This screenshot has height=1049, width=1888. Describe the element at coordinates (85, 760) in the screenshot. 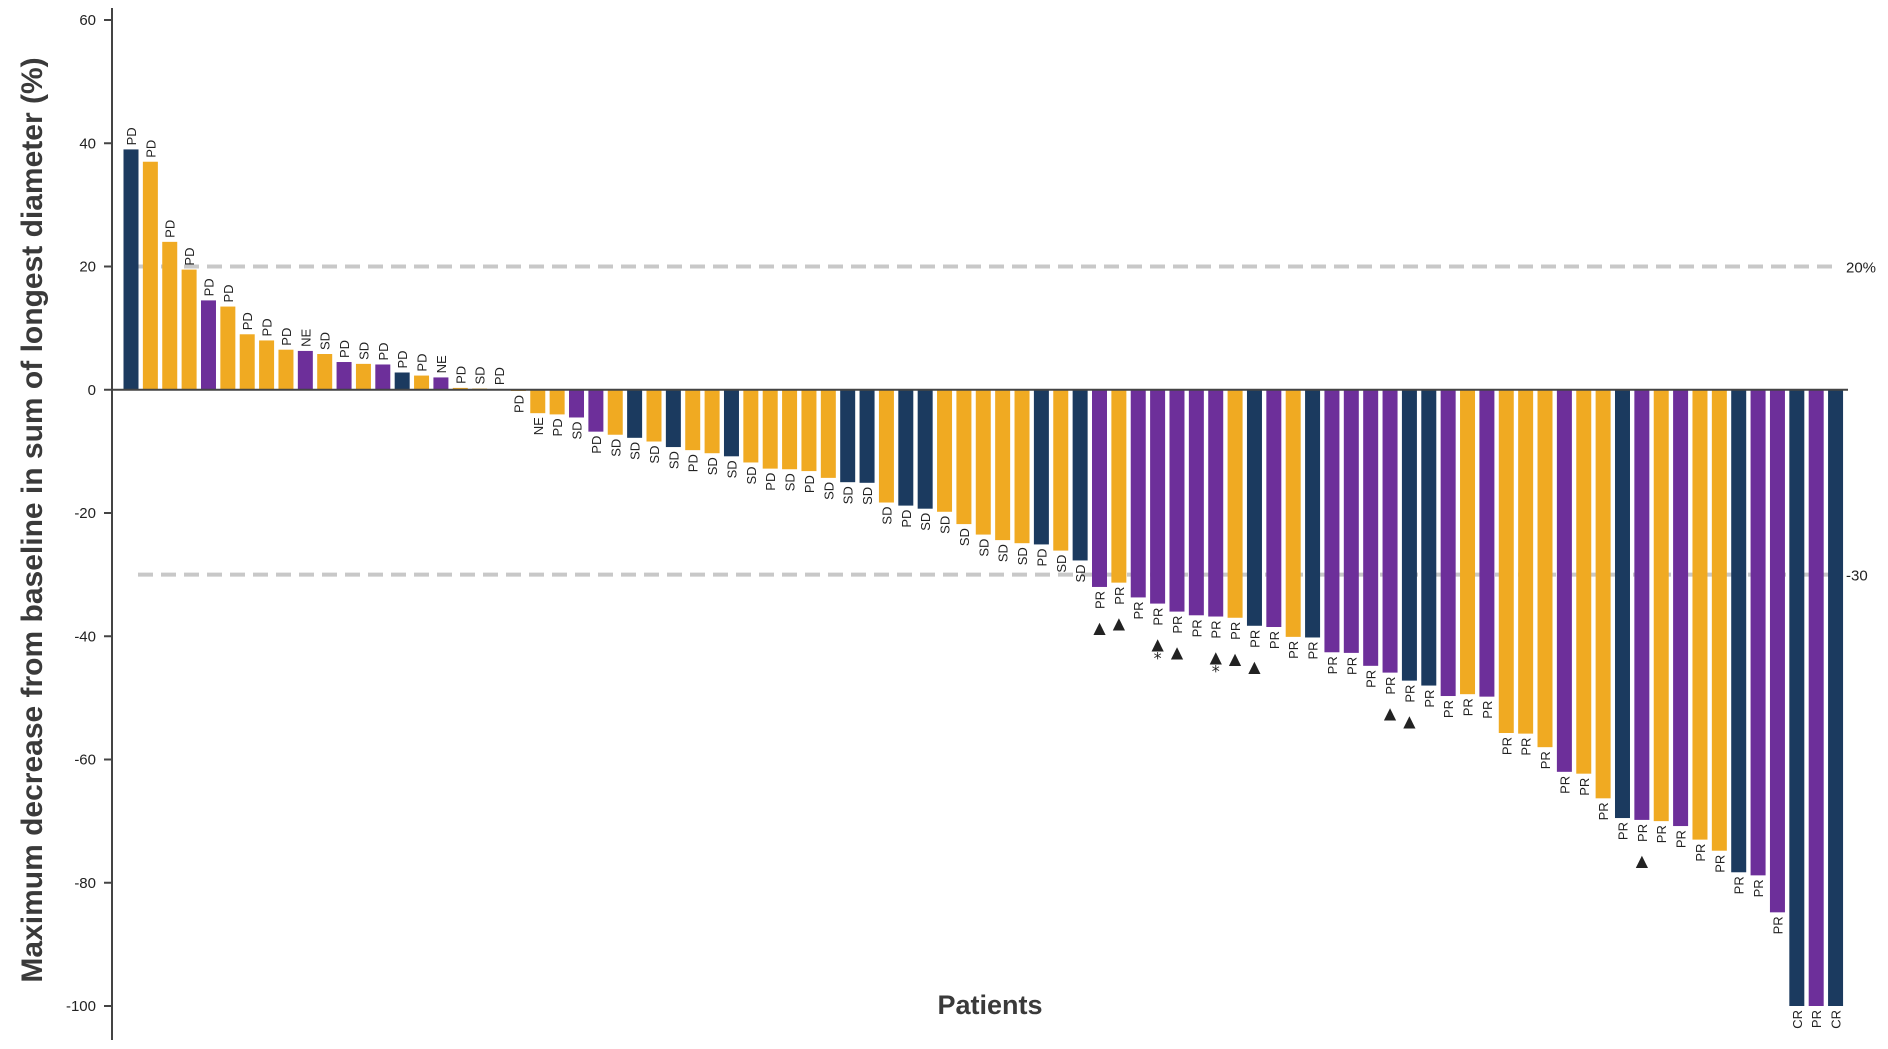

I see `y-tick-label: -60` at that location.